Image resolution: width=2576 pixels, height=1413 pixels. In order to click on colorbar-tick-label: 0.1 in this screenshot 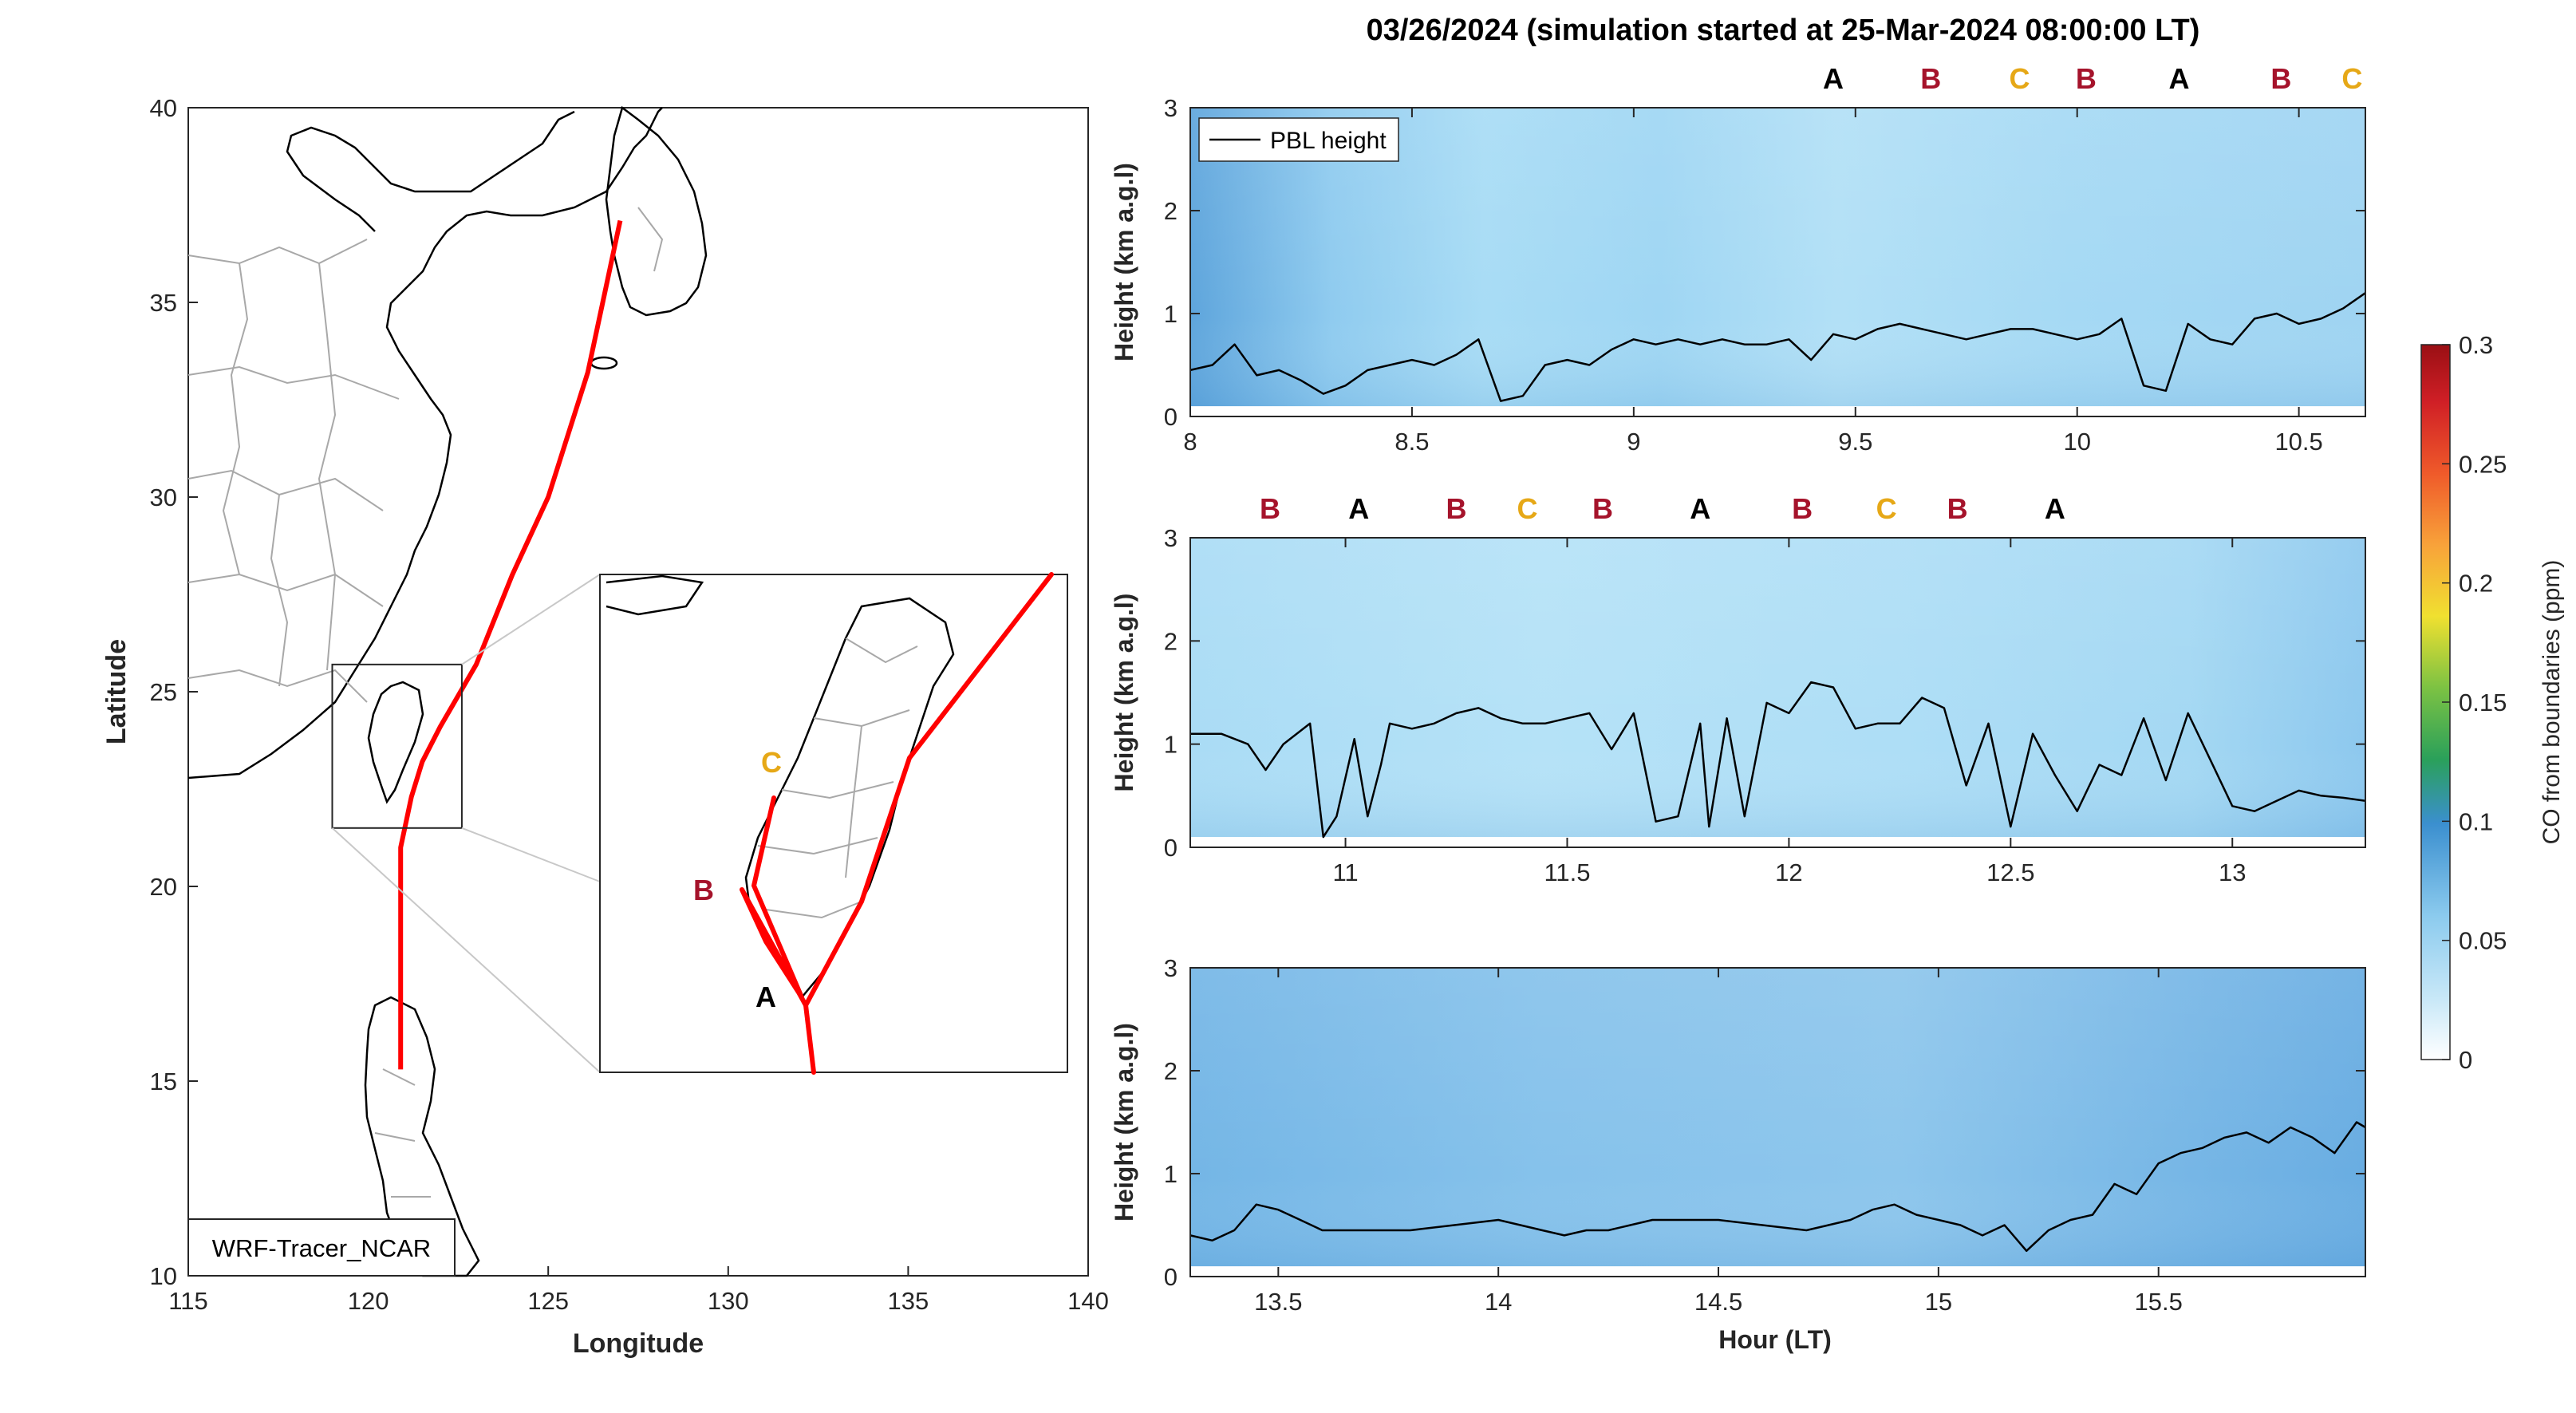, I will do `click(2476, 821)`.